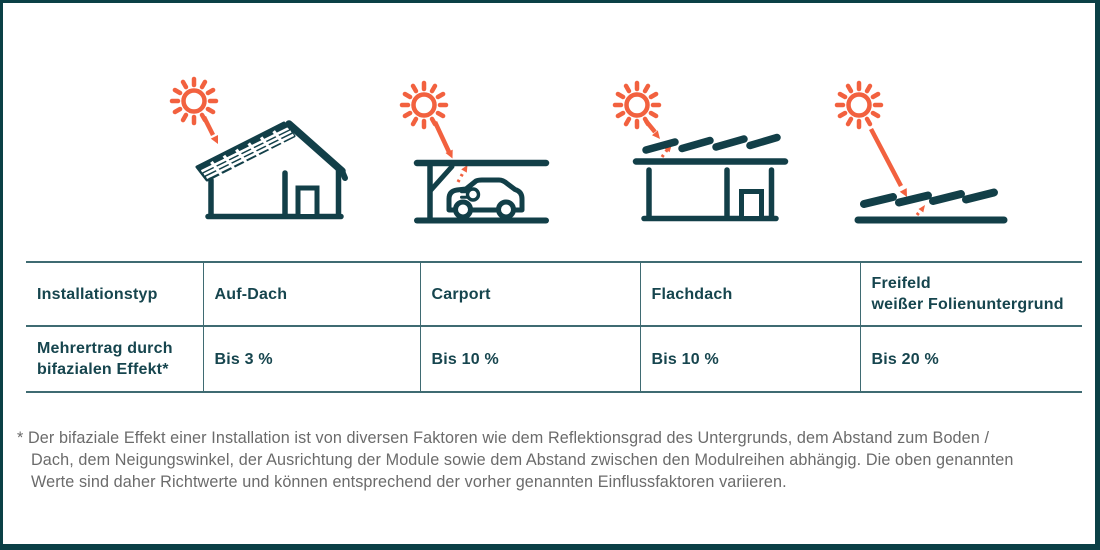  What do you see at coordinates (247, 153) in the screenshot?
I see `solar-cells-grid` at bounding box center [247, 153].